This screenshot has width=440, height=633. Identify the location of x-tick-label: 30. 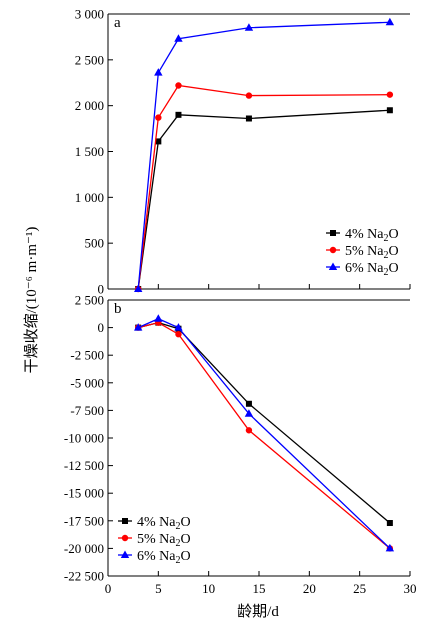
(410, 588).